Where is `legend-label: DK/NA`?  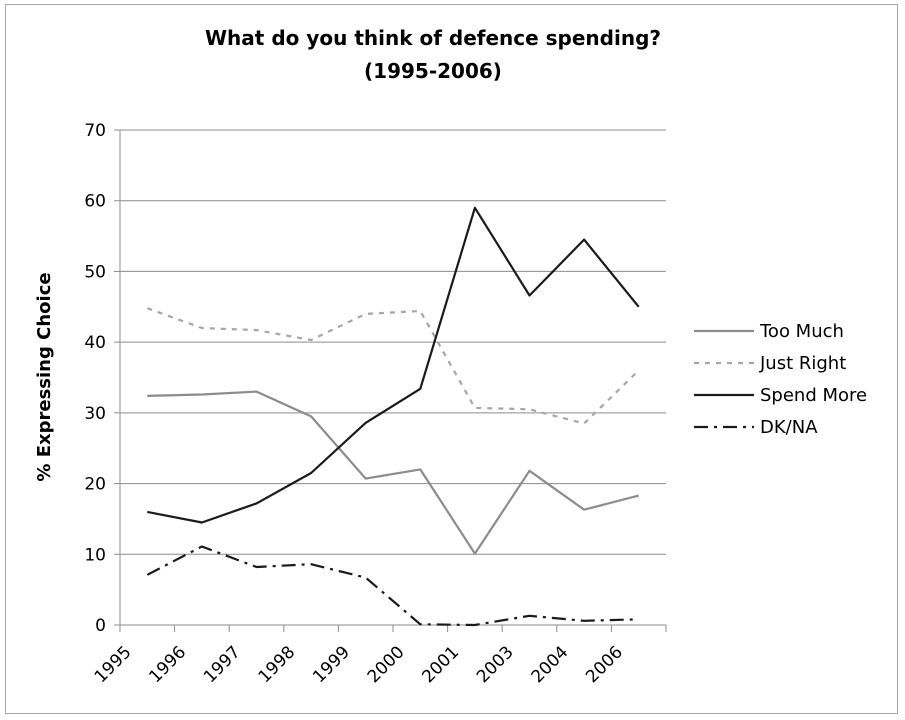 legend-label: DK/NA is located at coordinates (789, 427).